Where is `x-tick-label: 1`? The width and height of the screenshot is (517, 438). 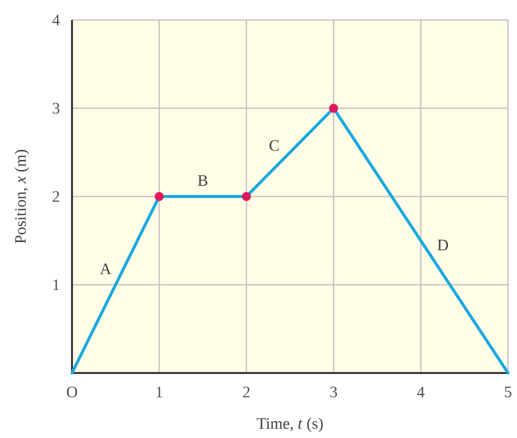
x-tick-label: 1 is located at coordinates (159, 392).